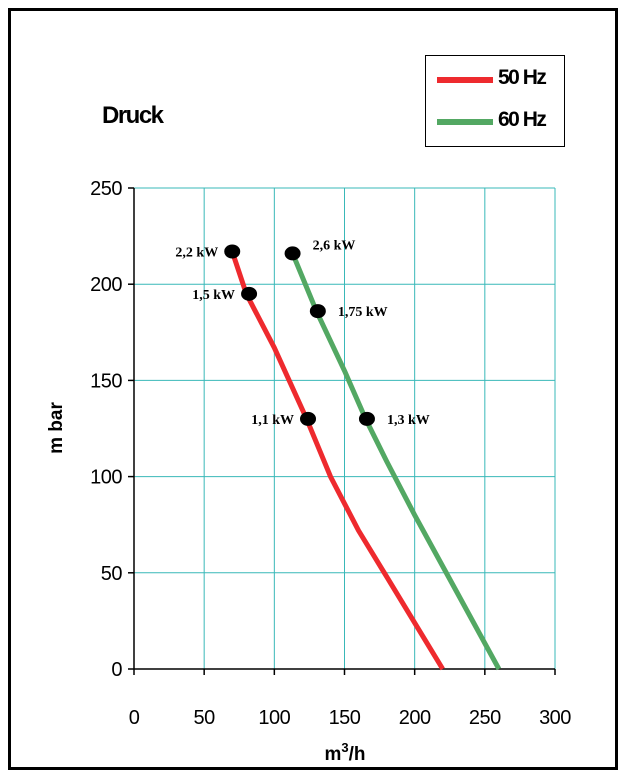  Describe the element at coordinates (415, 718) in the screenshot. I see `x-tick-label: 200` at that location.